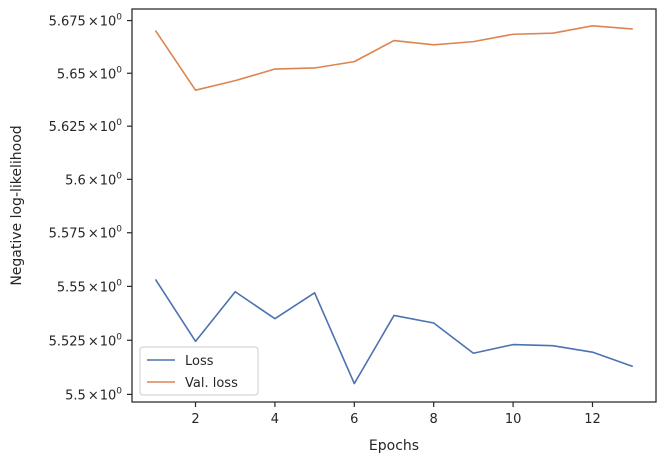  What do you see at coordinates (199, 361) in the screenshot?
I see `legend-label-loss: Loss` at bounding box center [199, 361].